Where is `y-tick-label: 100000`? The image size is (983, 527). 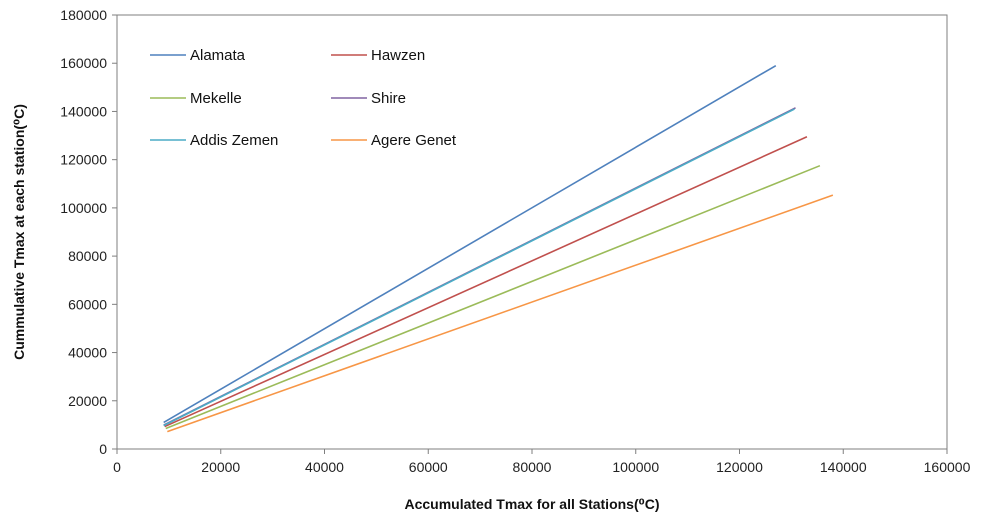
y-tick-label: 100000 is located at coordinates (83, 208).